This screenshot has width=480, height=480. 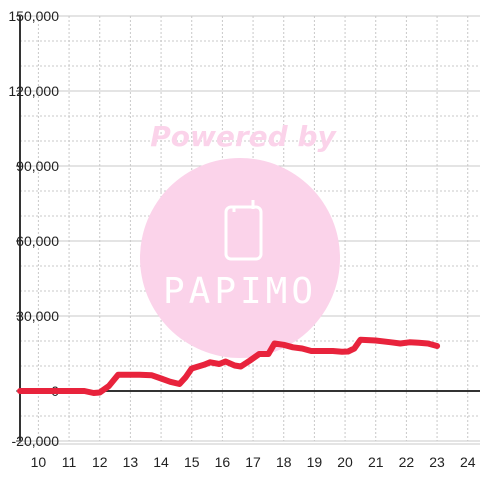 What do you see at coordinates (243, 136) in the screenshot?
I see `watermark-tagline: Powered by` at bounding box center [243, 136].